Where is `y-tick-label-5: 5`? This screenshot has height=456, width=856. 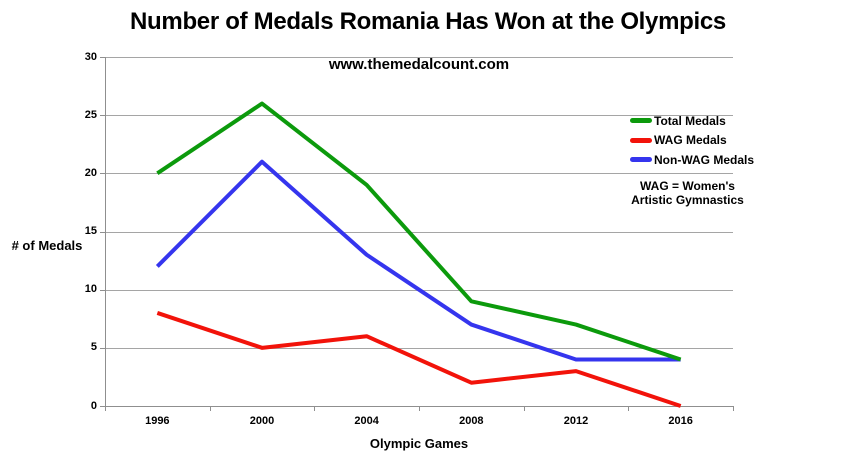
y-tick-label-5: 5 is located at coordinates (93, 347).